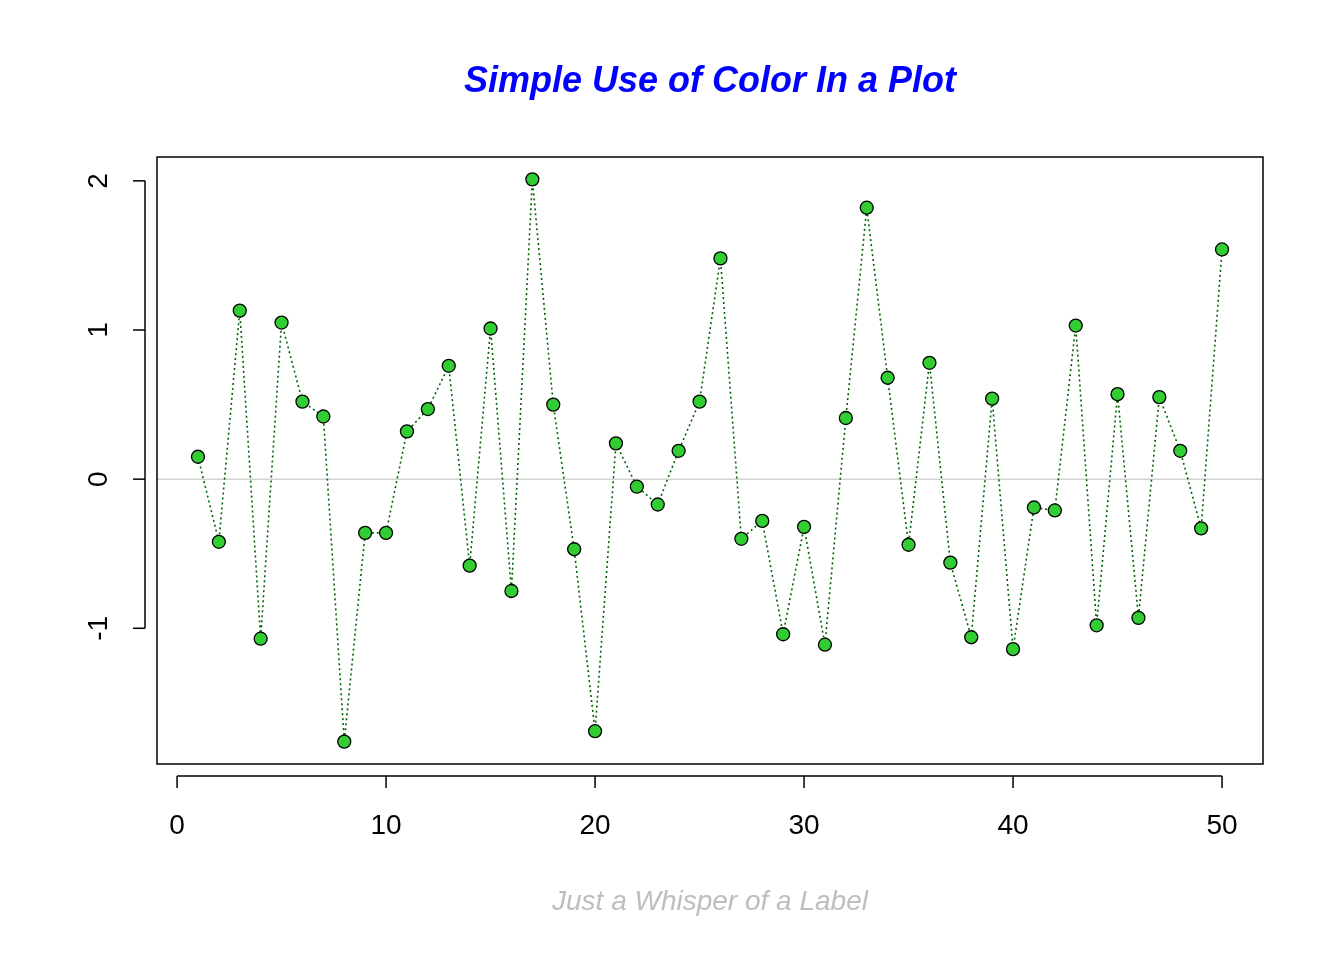 The width and height of the screenshot is (1344, 960). Describe the element at coordinates (97, 330) in the screenshot. I see `y-tick-label: 1` at that location.